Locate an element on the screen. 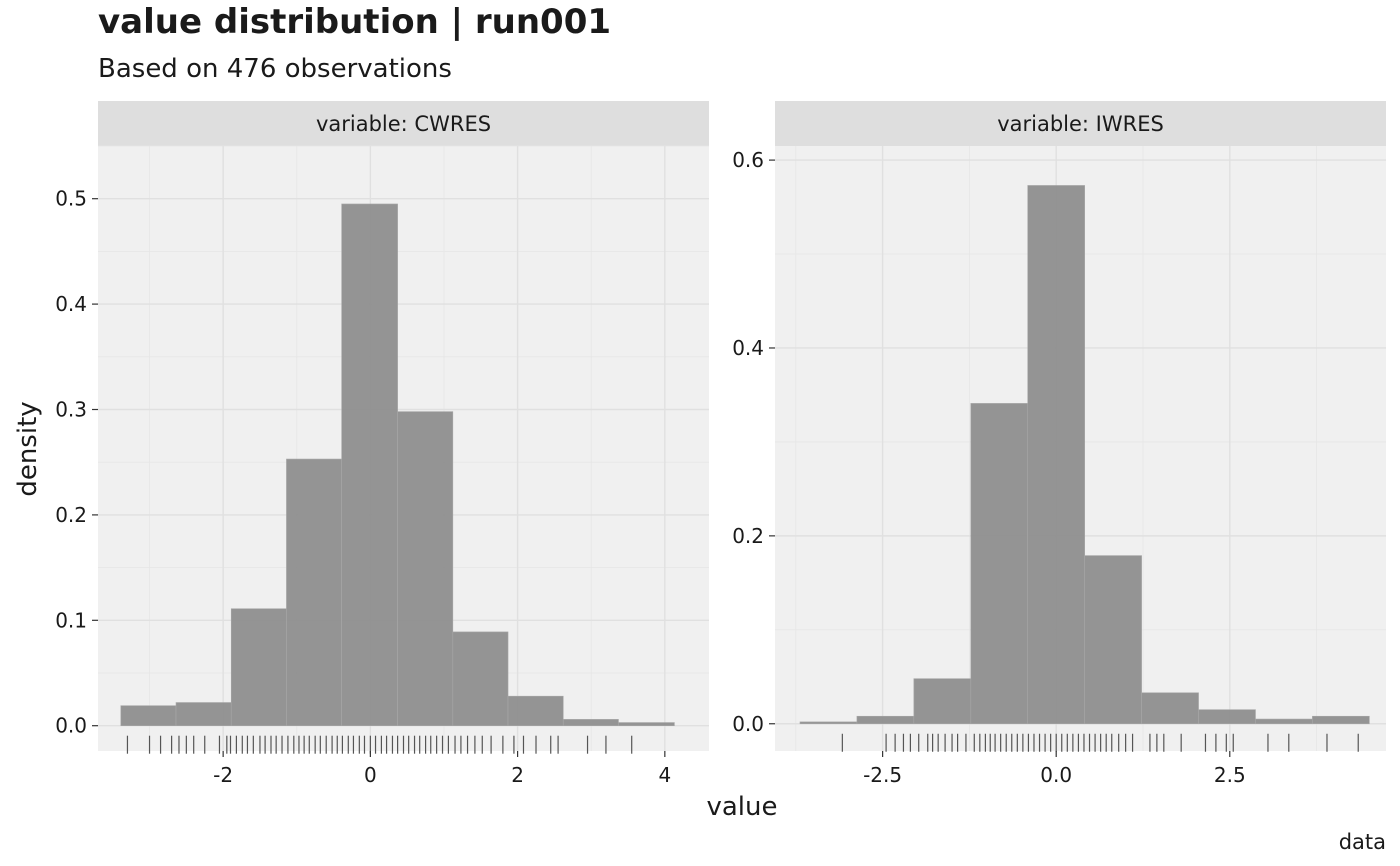 Image resolution: width=1400 pixels, height=866 pixels. x-tick-label: 4 is located at coordinates (664, 775).